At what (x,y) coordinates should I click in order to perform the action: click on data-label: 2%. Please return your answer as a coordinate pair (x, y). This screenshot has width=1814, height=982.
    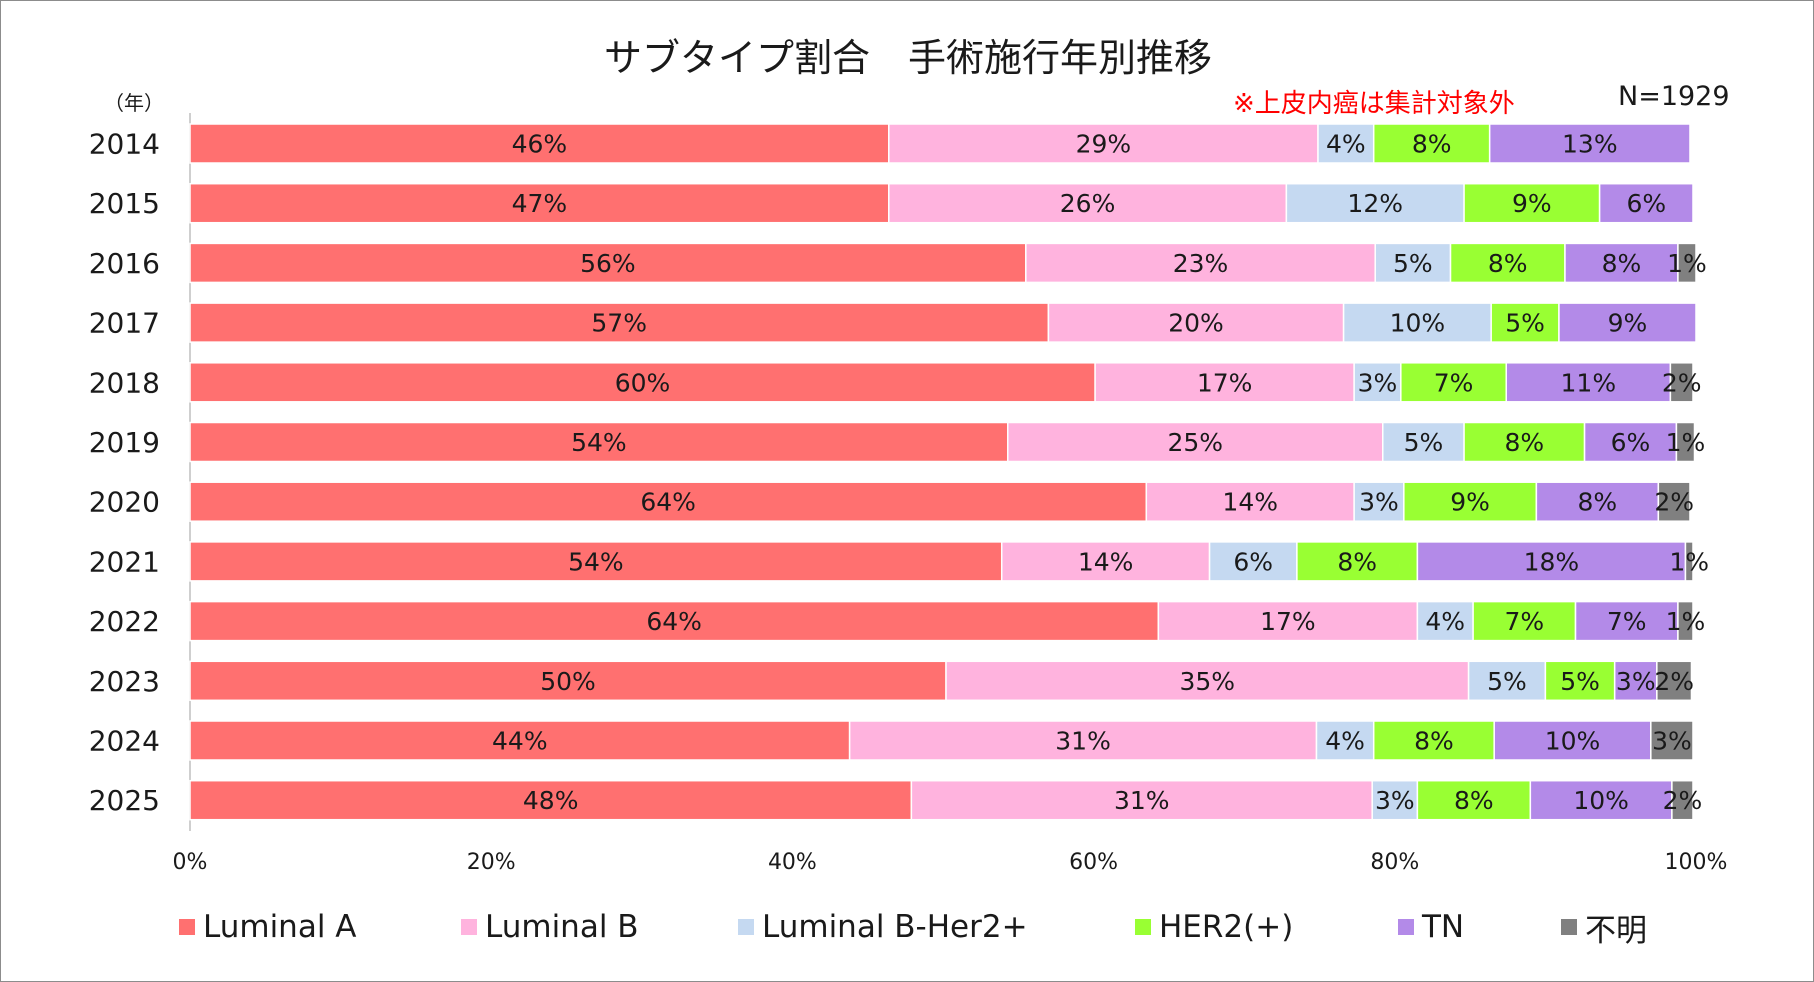
    Looking at the image, I should click on (1682, 382).